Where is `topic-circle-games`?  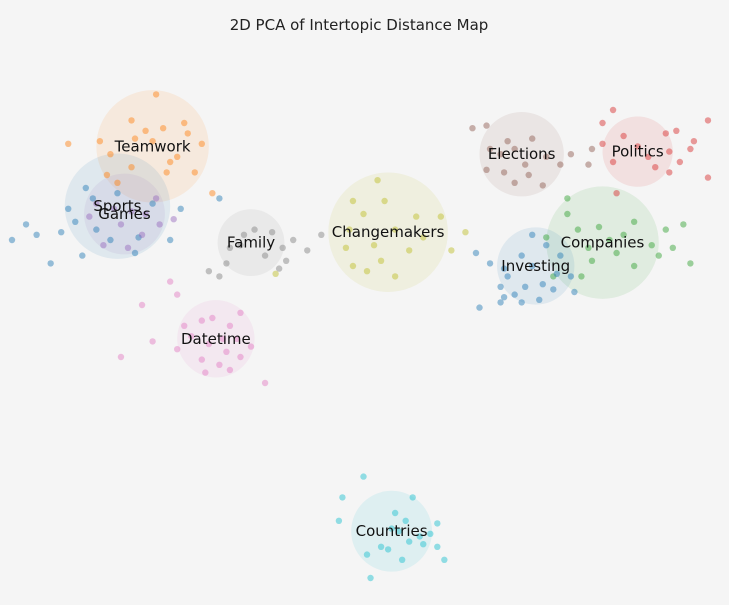
topic-circle-games is located at coordinates (124, 214).